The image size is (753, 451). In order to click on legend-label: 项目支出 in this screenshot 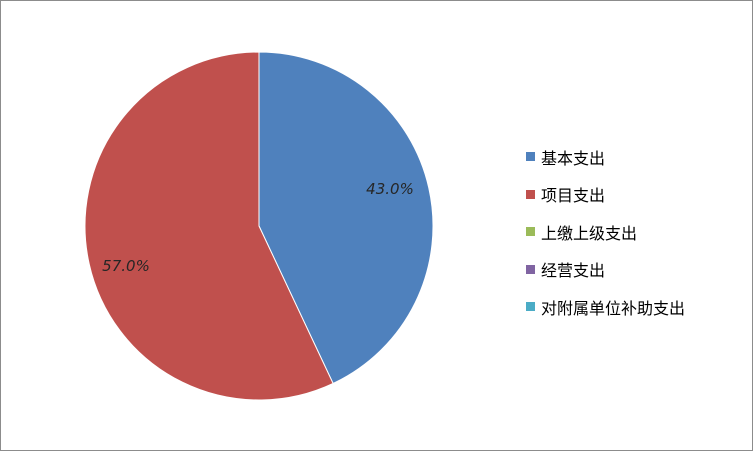, I will do `click(573, 196)`.